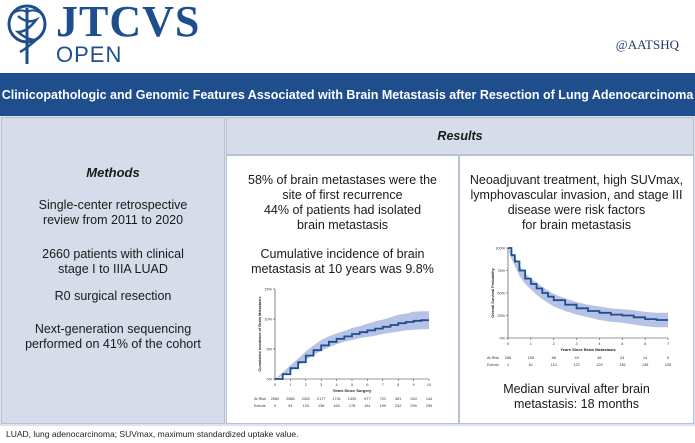 The image size is (695, 443). I want to click on risk-table-at-risk-value: 2660, so click(275, 399).